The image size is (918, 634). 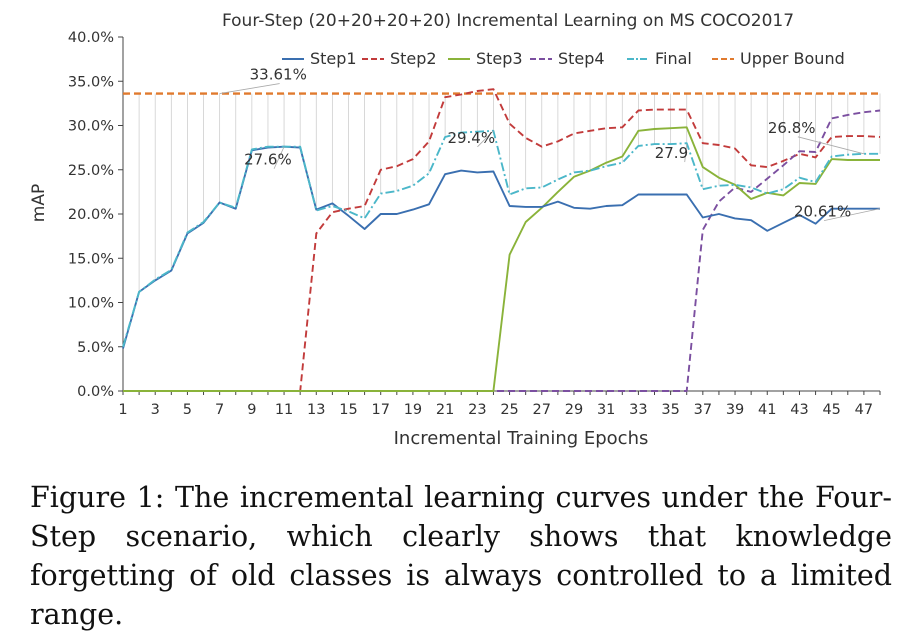 I want to click on x-tick-label: 3, so click(x=155, y=410).